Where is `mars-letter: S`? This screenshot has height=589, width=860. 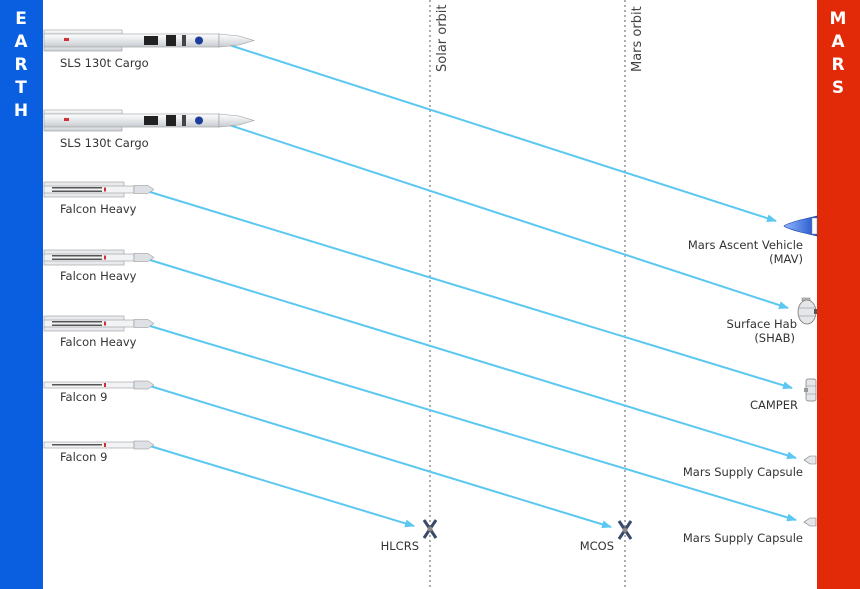
mars-letter: S is located at coordinates (838, 88).